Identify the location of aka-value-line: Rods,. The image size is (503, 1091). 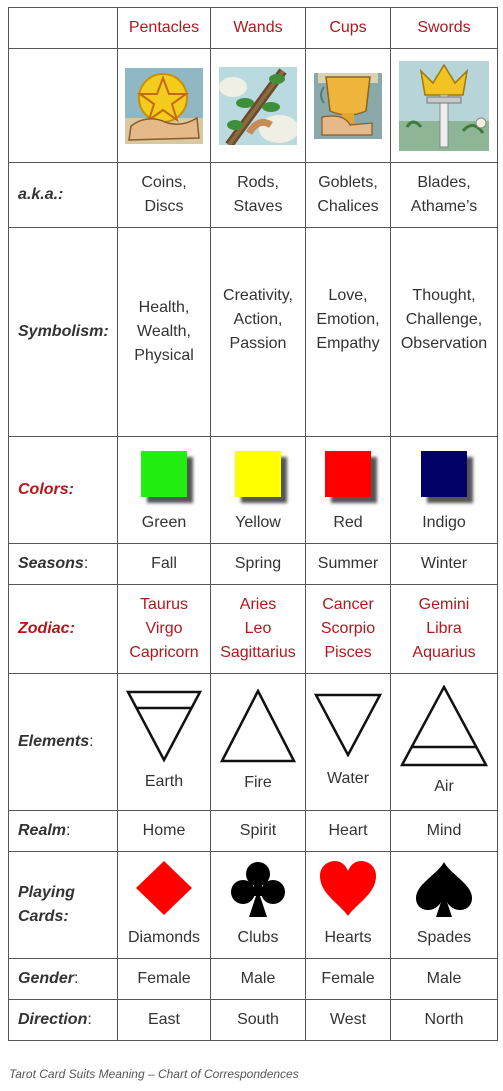
(258, 182).